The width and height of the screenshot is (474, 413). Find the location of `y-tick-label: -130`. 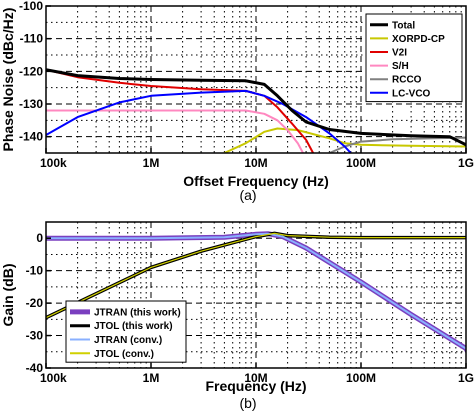

y-tick-label: -130 is located at coordinates (31, 104).